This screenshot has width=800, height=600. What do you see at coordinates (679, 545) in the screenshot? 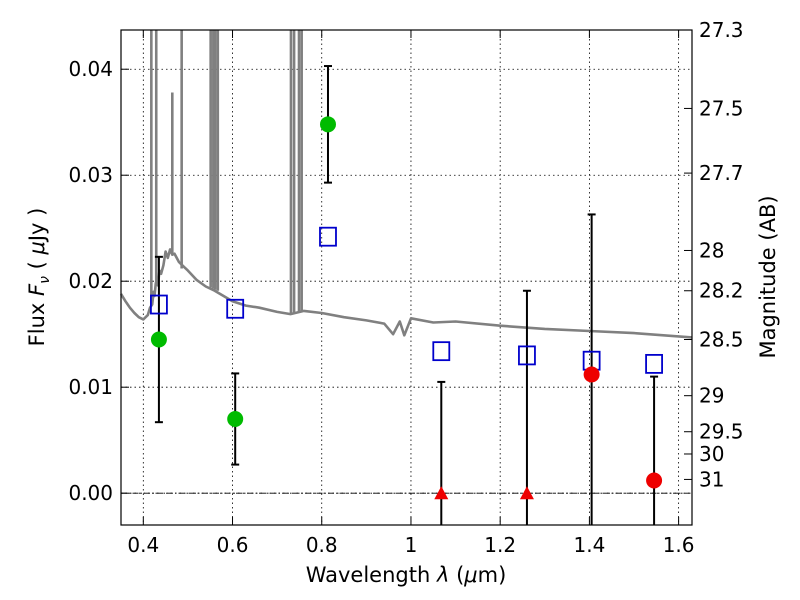
I see `x-tick-label: 1.6` at bounding box center [679, 545].